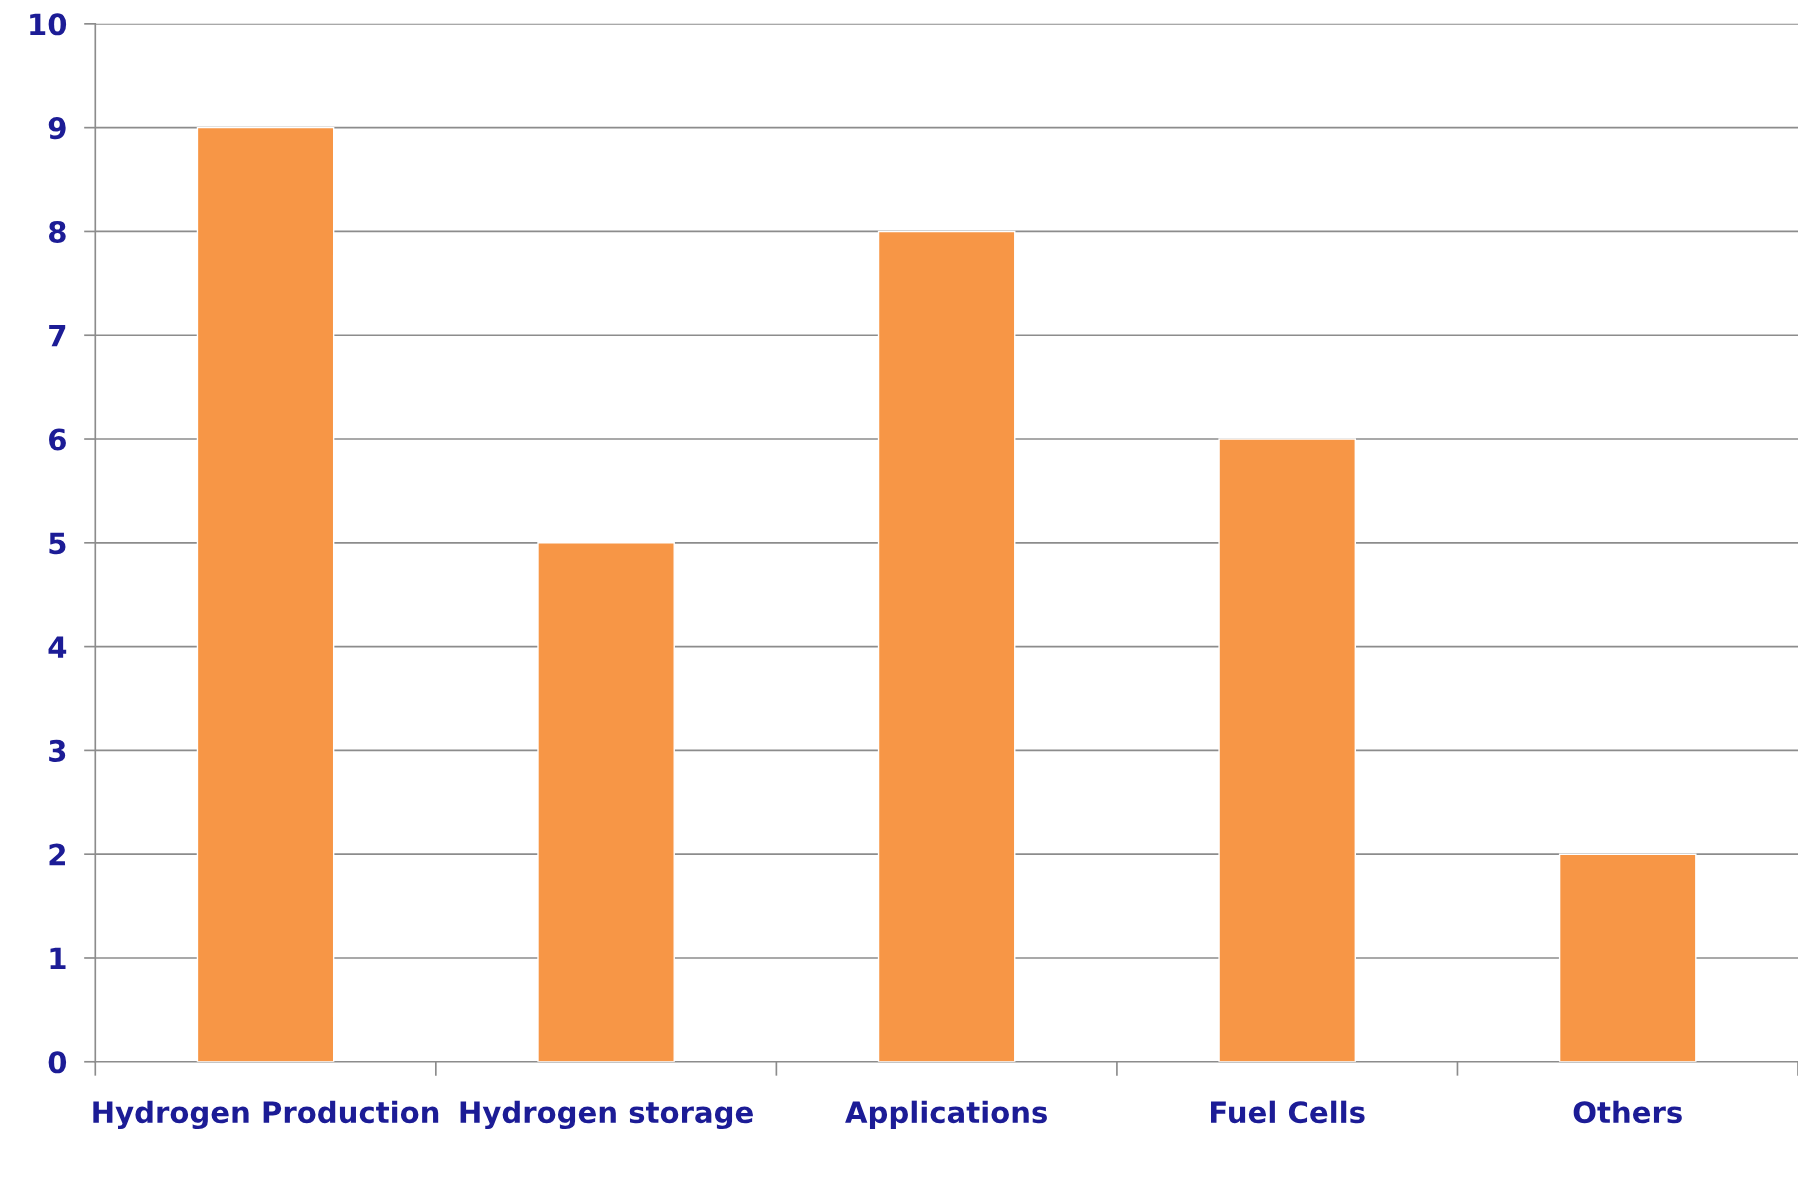 The width and height of the screenshot is (1798, 1193). I want to click on x-tick-label: Hydrogen Production, so click(266, 1115).